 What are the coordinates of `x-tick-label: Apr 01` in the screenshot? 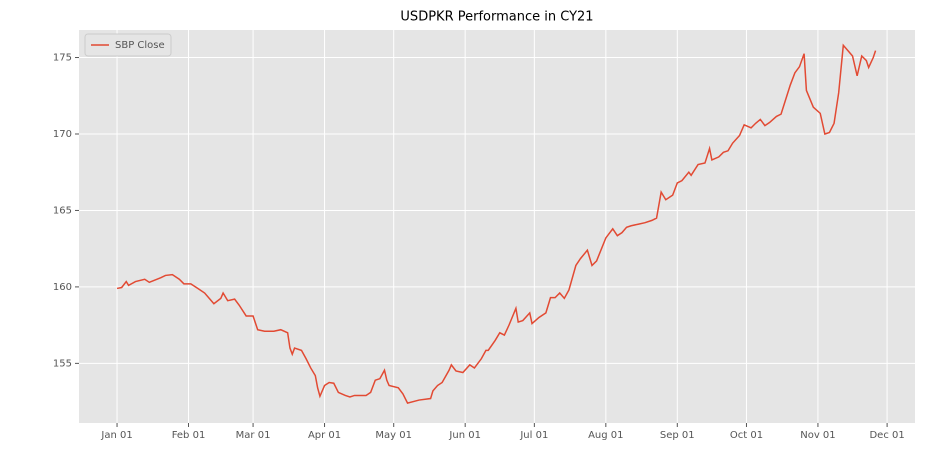 It's located at (324, 435).